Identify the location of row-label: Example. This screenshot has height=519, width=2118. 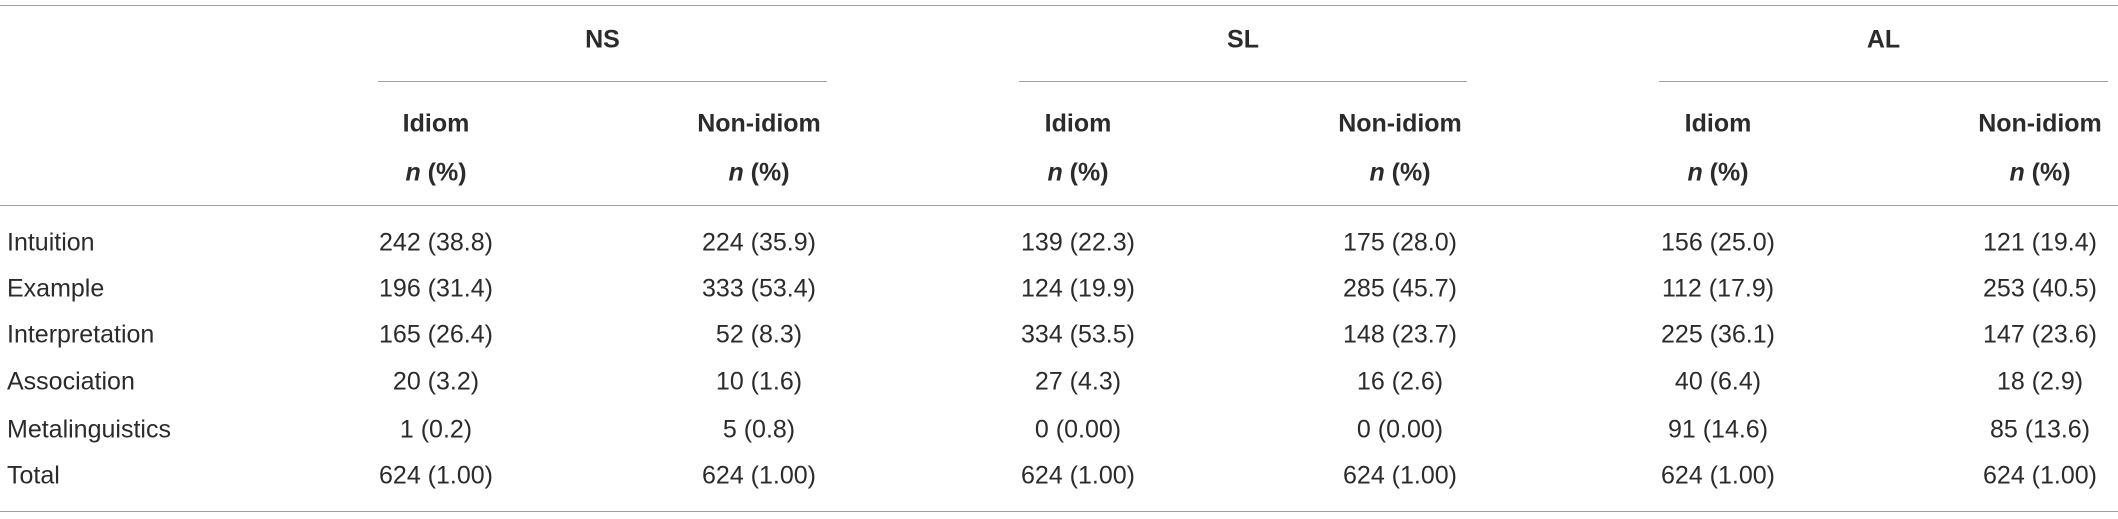
(56, 288).